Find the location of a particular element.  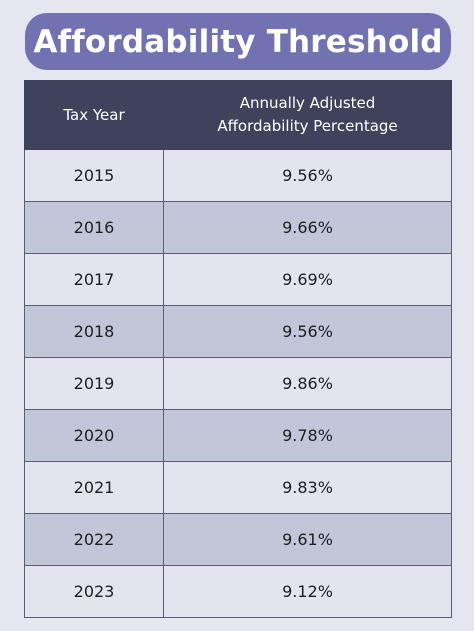

table-row: 2021 9.83% is located at coordinates (238, 487).